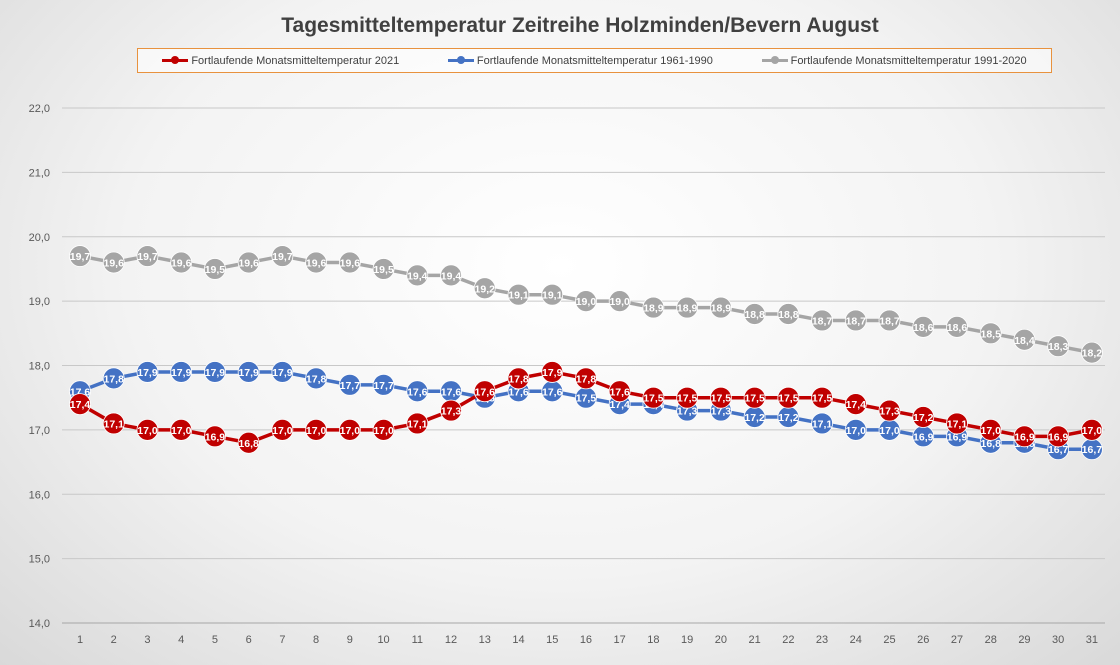 The height and width of the screenshot is (665, 1120). What do you see at coordinates (39, 560) in the screenshot?
I see `y-tick-label: 15,0` at bounding box center [39, 560].